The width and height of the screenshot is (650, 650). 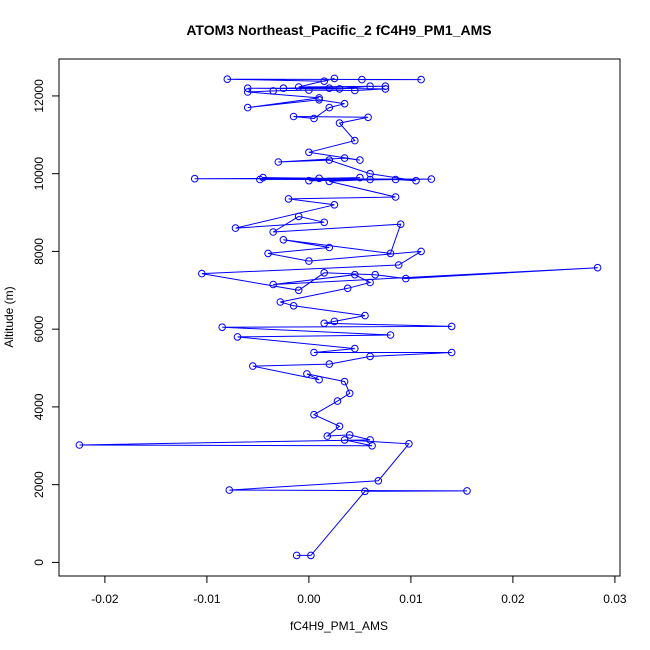 I want to click on y-tick-label: 4000, so click(x=39, y=406).